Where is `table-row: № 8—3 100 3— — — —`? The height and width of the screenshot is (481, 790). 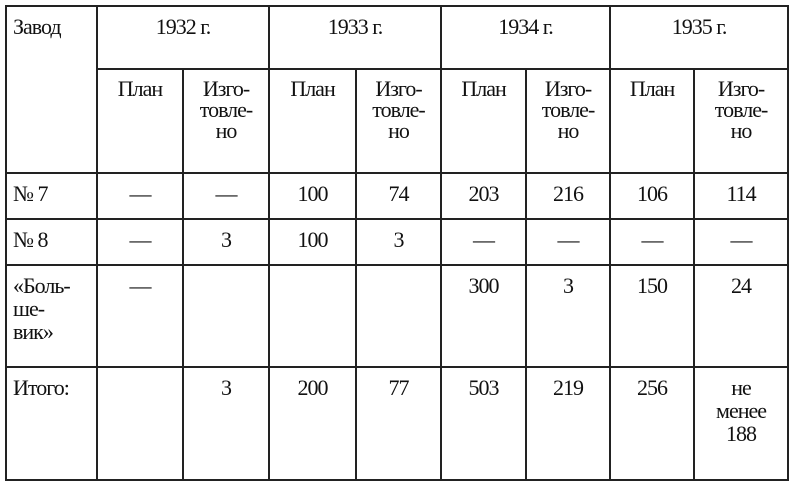 table-row: № 8—3 100 3— — — — is located at coordinates (397, 242).